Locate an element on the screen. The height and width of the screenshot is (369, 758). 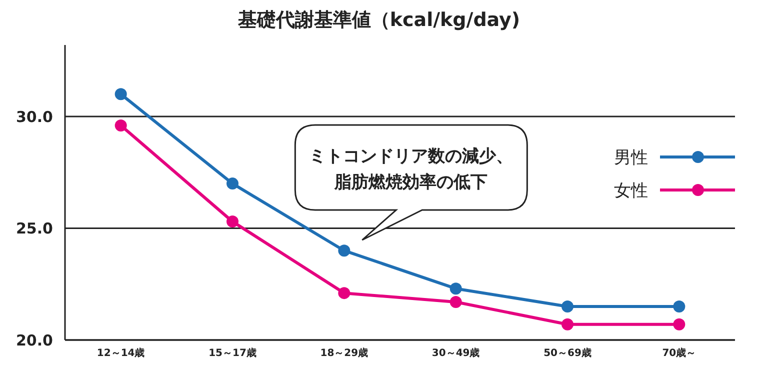
legend-label: 女性 is located at coordinates (631, 190).